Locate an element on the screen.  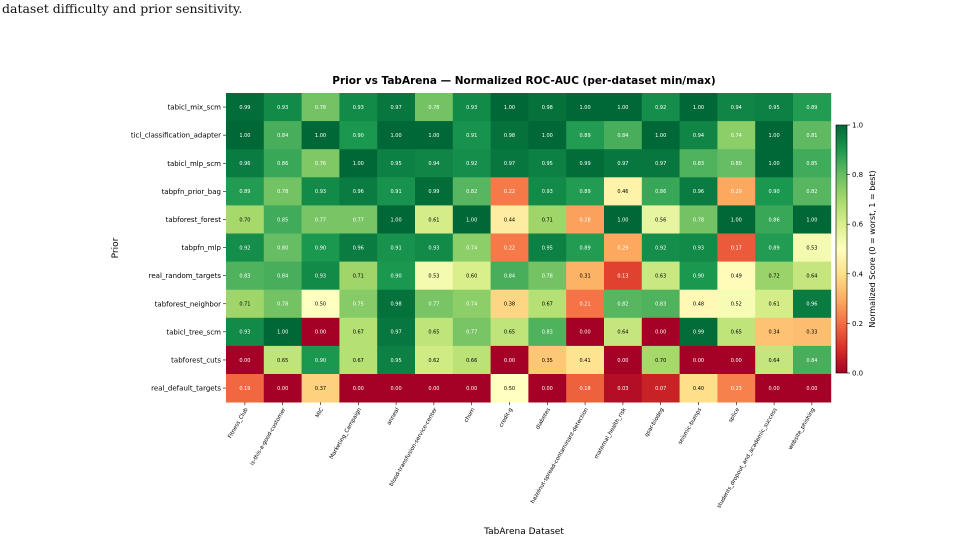
cell-value-label: 0.23 is located at coordinates (736, 389).